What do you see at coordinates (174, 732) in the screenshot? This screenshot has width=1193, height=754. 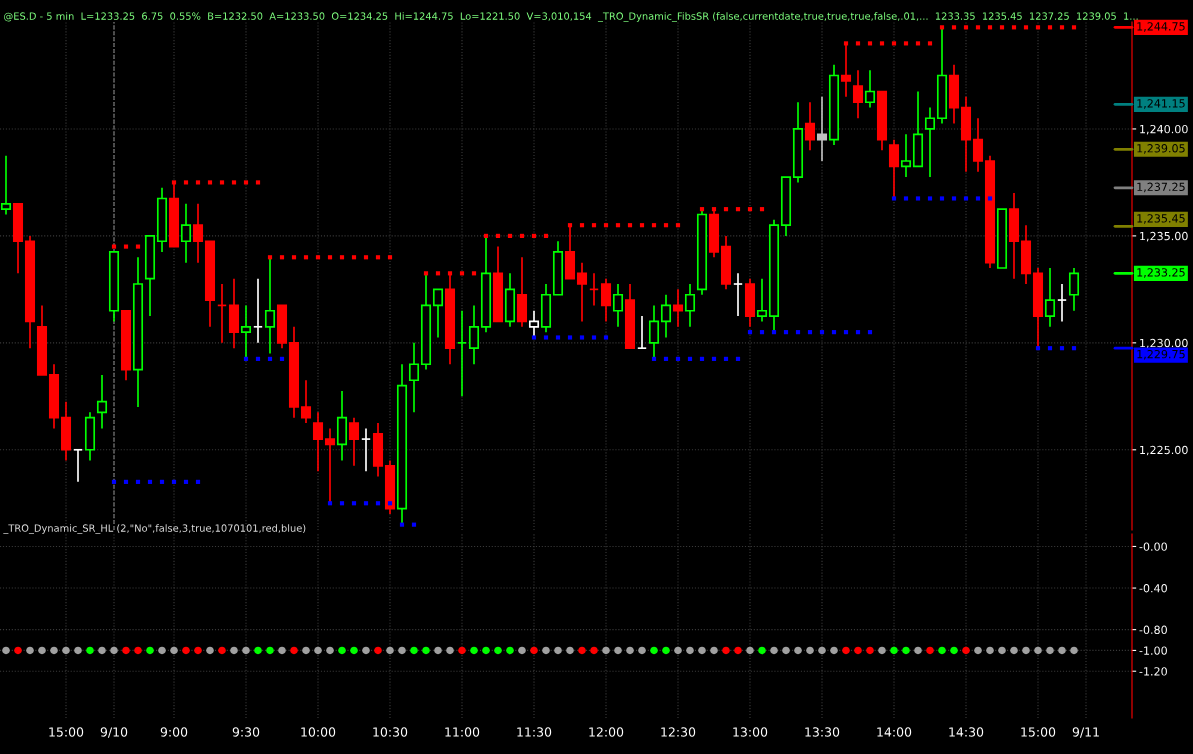 I see `x-tick-label: 9:00` at bounding box center [174, 732].